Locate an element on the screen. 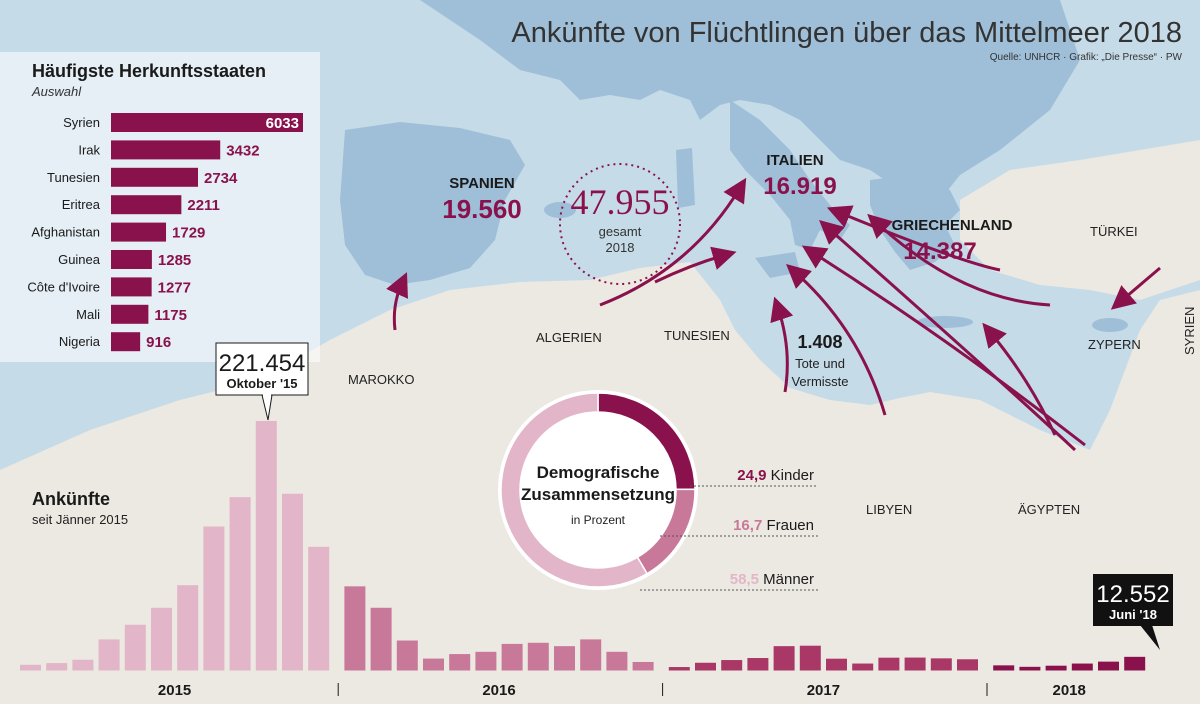 The image size is (1200, 704). origin-category-label: Mali is located at coordinates (88, 314).